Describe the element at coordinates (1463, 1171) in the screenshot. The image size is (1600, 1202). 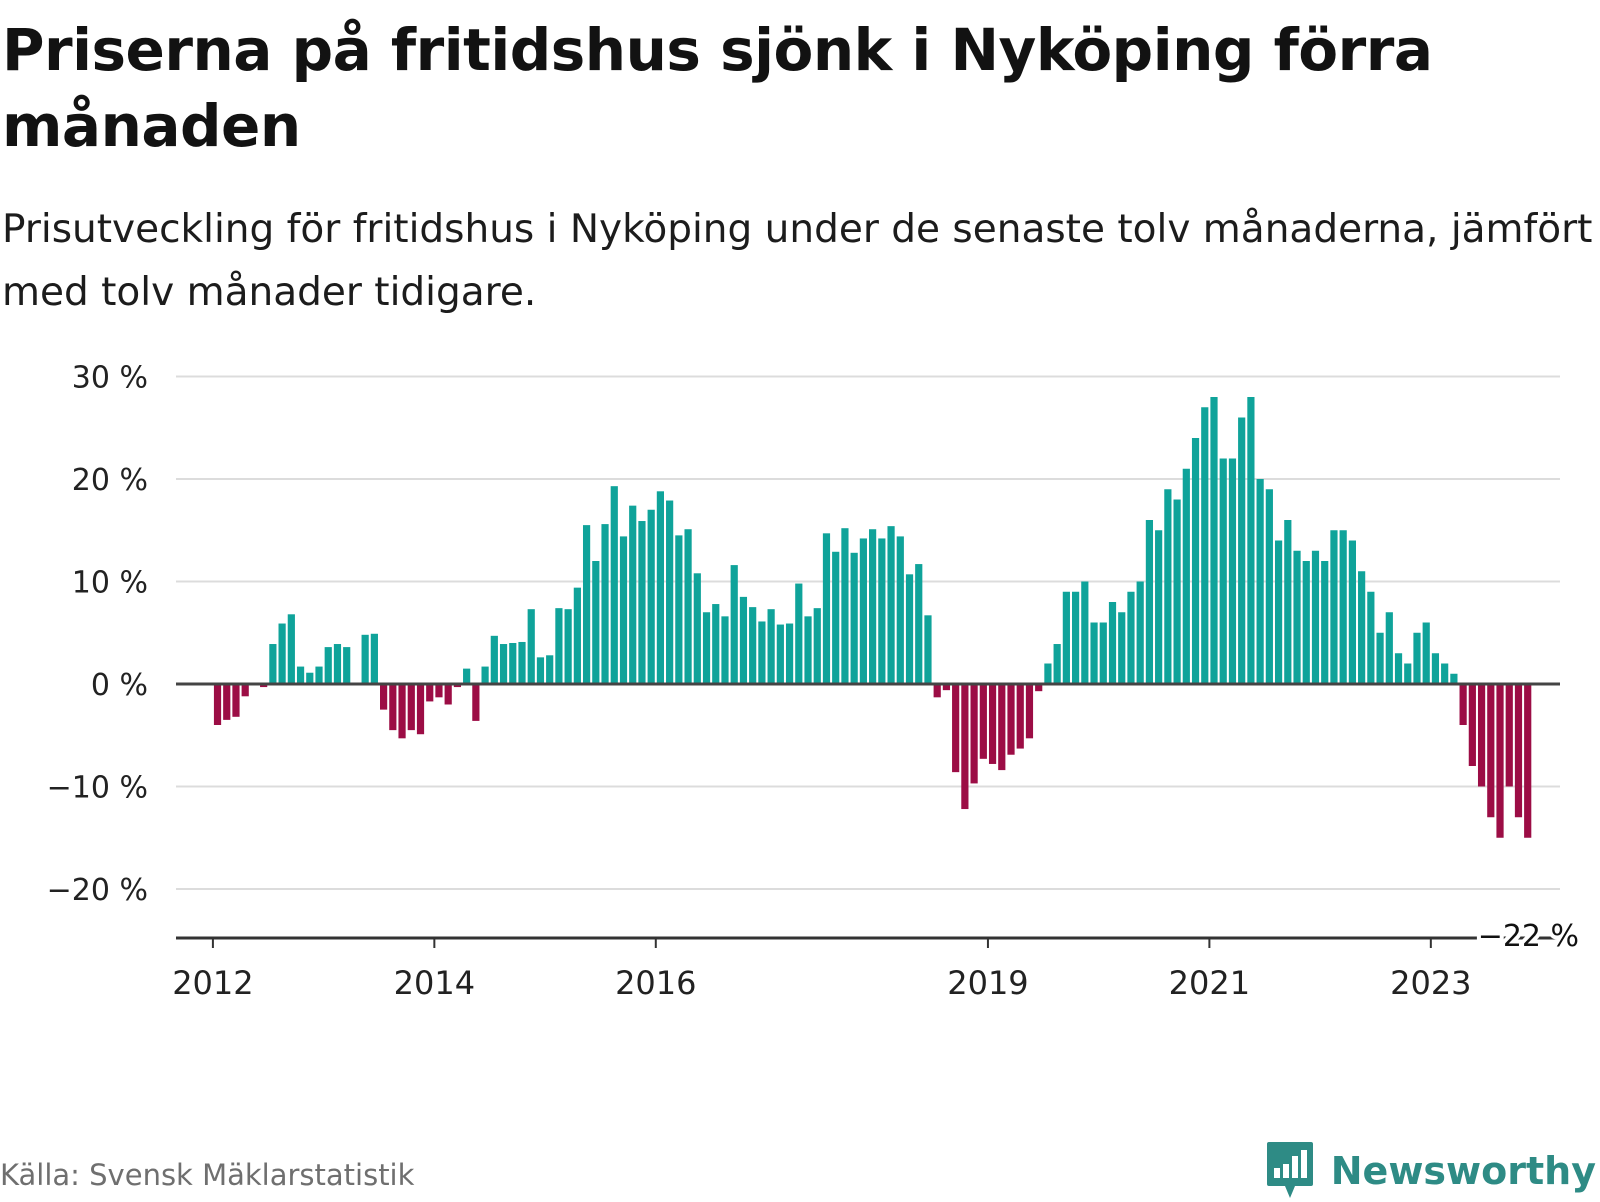
I see `brand-name: Newsworthy` at that location.